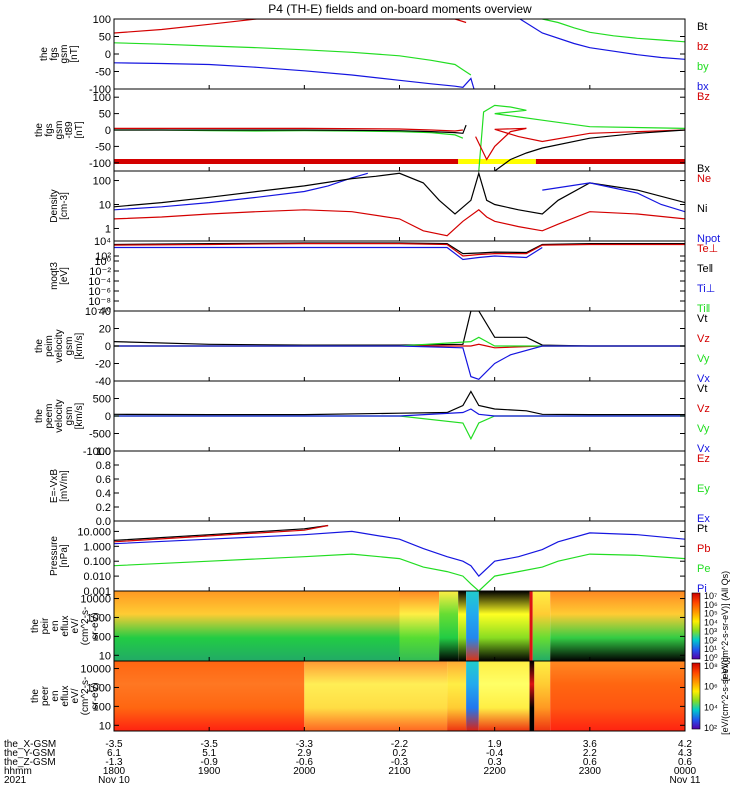 The image size is (750, 800). I want to click on y-tick-label: 10⁻¹⁰, so click(98, 312).